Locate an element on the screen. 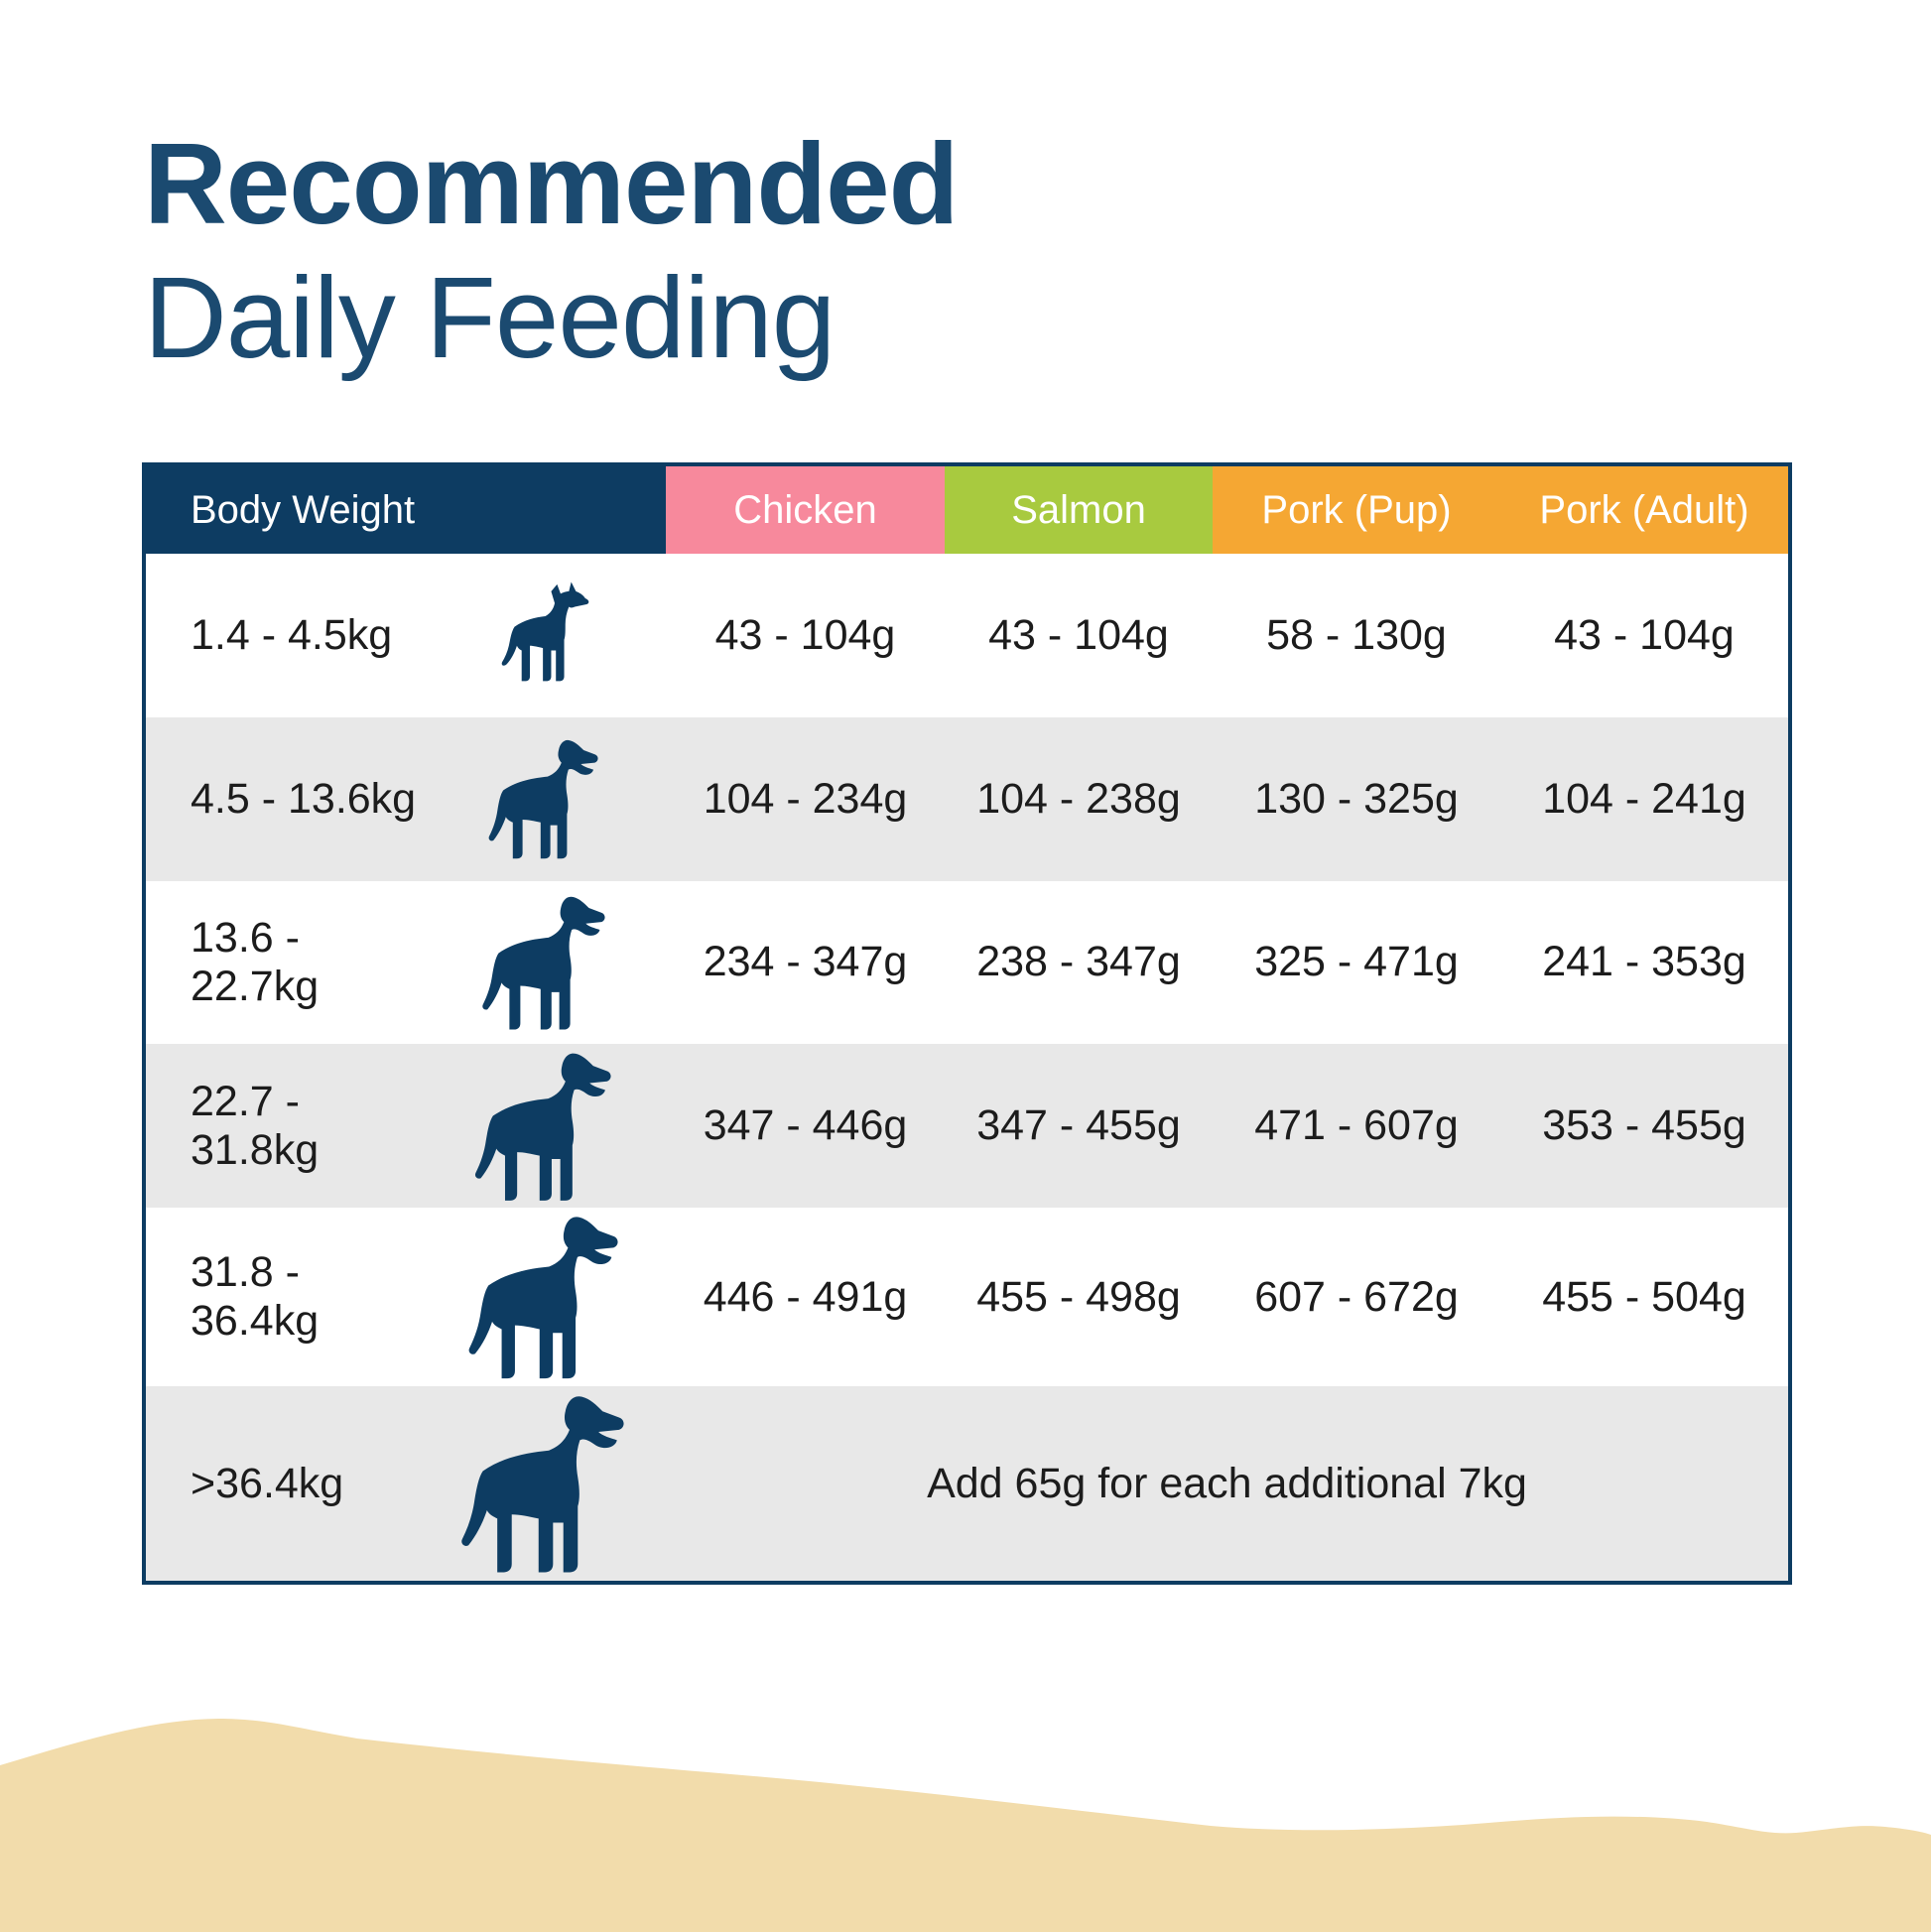  salmon-amount: 104 - 238g is located at coordinates (1078, 799).